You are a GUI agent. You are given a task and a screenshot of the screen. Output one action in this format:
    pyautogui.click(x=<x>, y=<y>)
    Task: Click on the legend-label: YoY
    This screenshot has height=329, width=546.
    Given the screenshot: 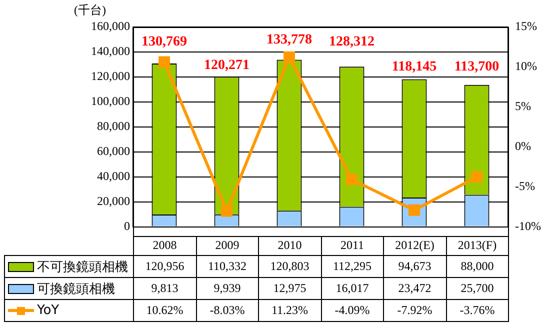 What is the action you would take?
    pyautogui.click(x=48, y=310)
    